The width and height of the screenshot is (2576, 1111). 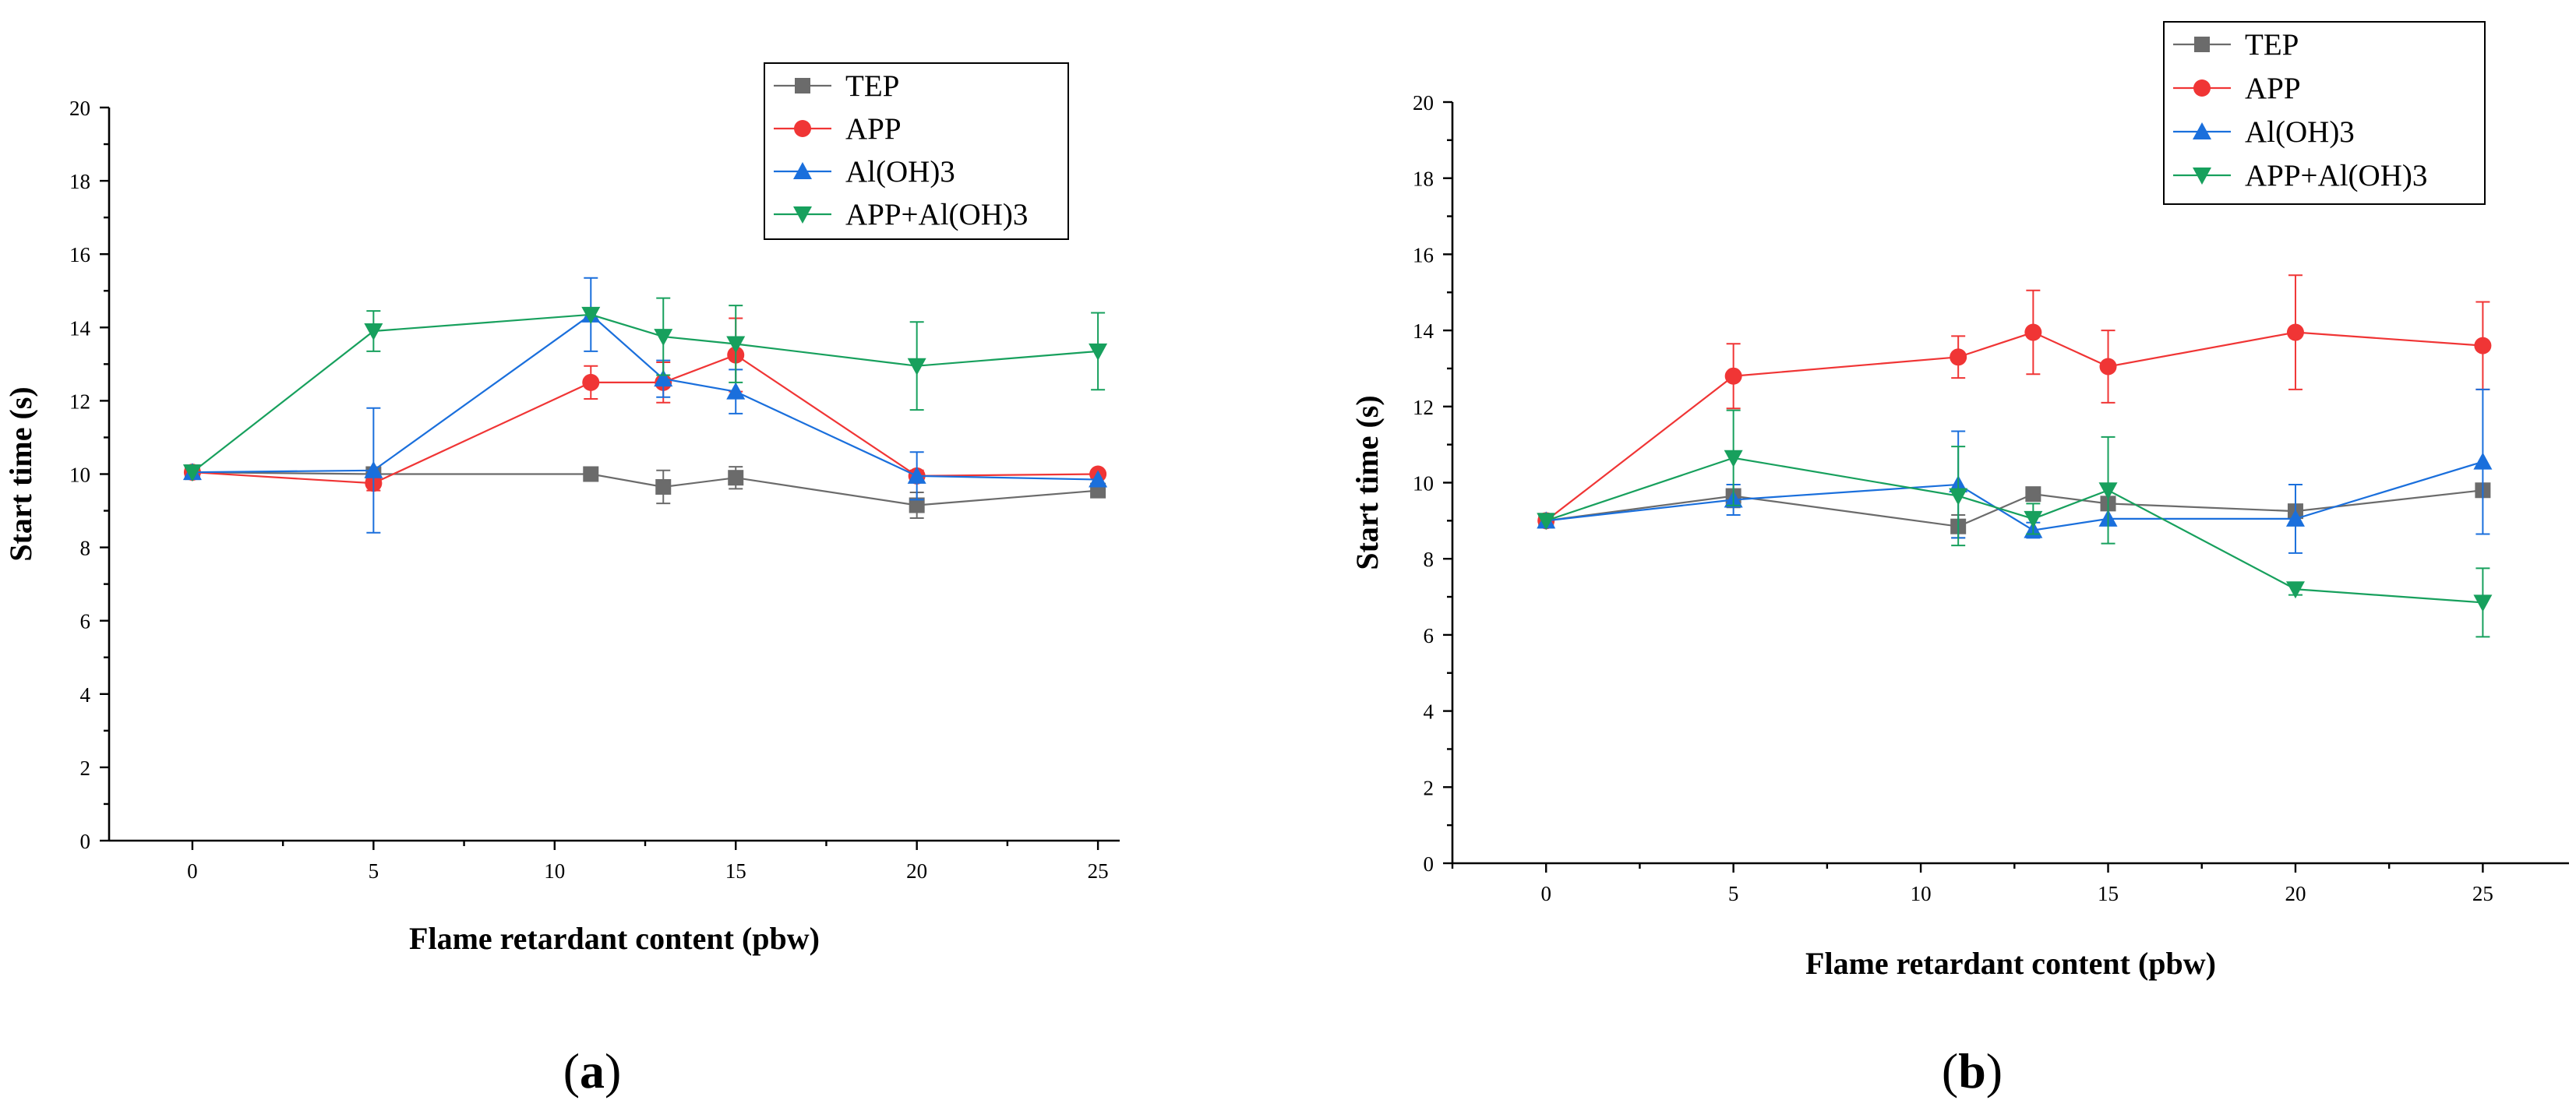 I want to click on legend-label: Al(OH)3, so click(x=900, y=172).